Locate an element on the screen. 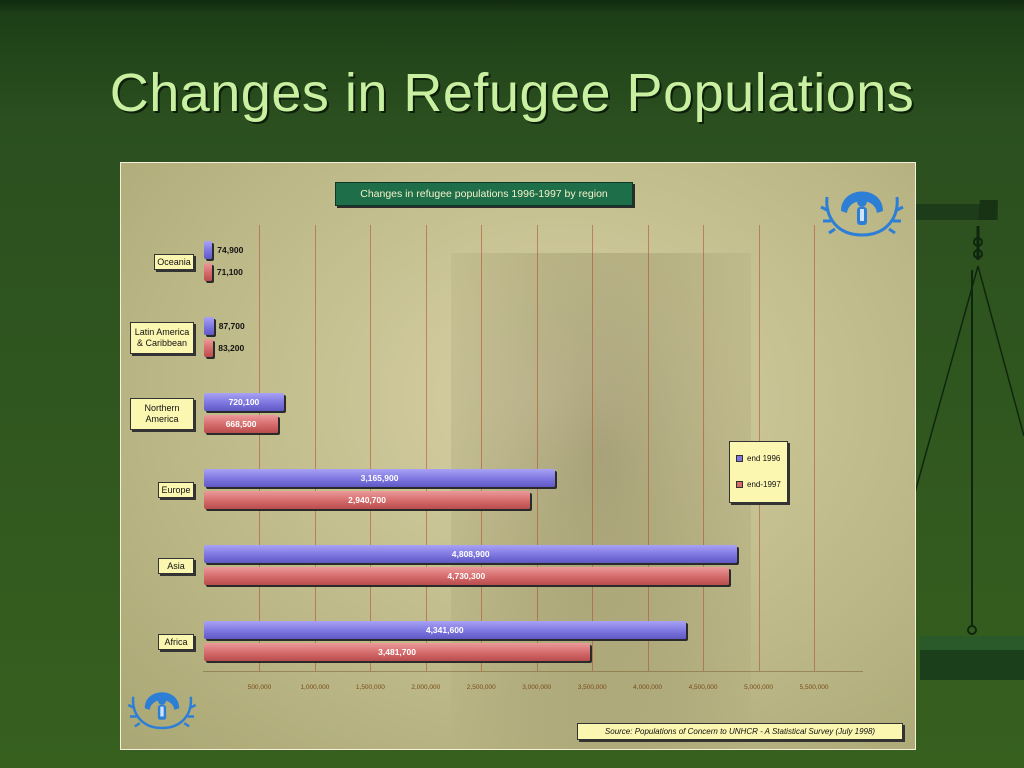 The image size is (1024, 768). x-tick-label: 500,000 is located at coordinates (259, 687).